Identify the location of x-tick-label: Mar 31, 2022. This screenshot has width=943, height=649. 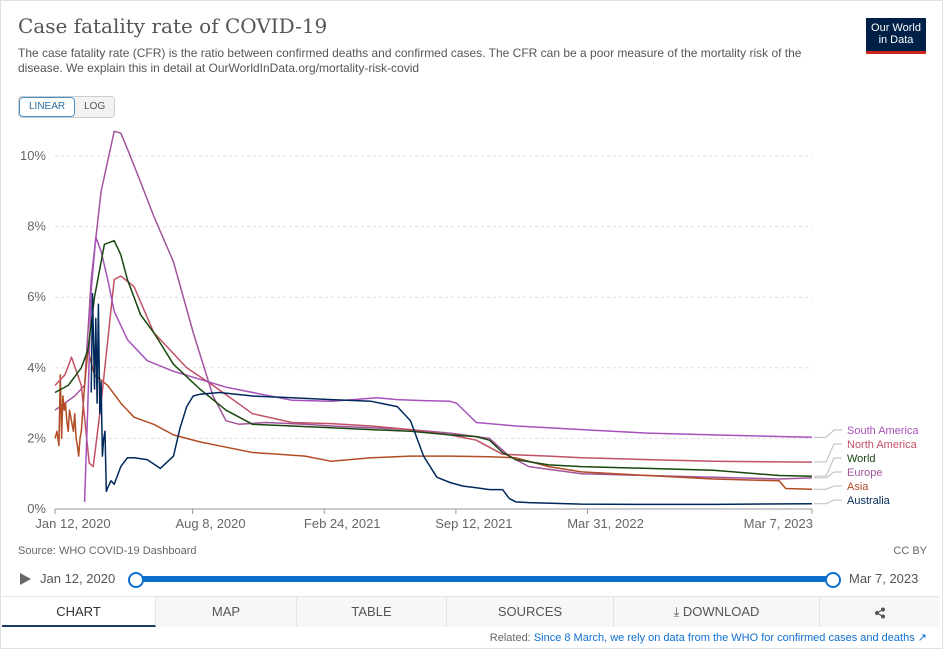
(605, 523).